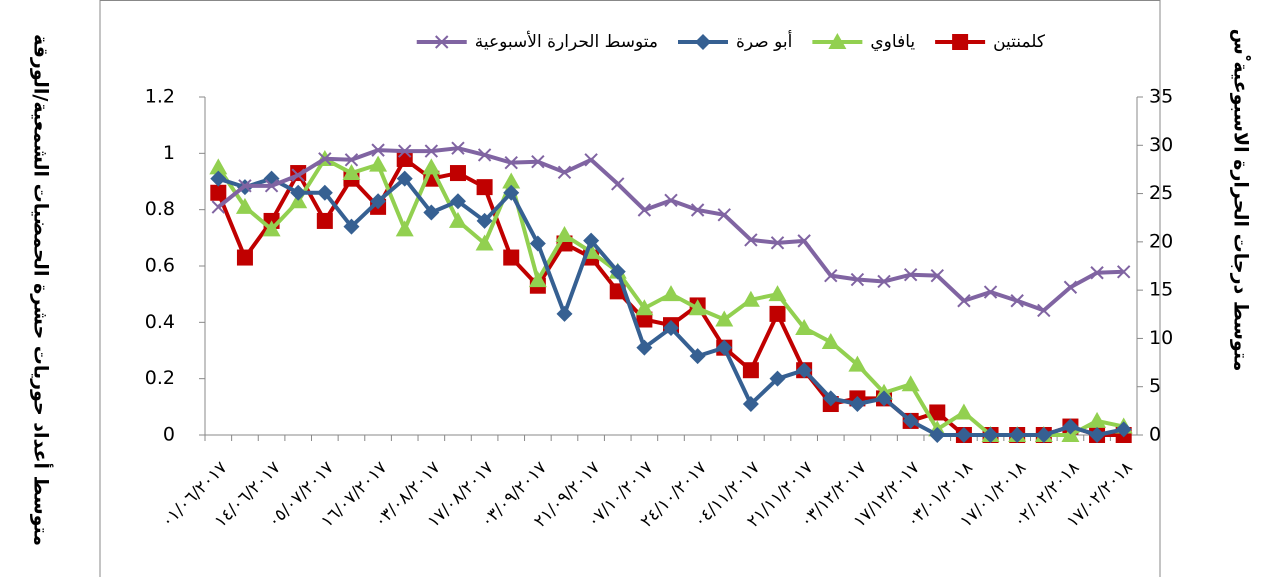 This screenshot has width=1273, height=581. Describe the element at coordinates (1241, 200) in the screenshot. I see `y2-axis-title: متوسط درجات الحرارة الاسبوعية ْس` at that location.